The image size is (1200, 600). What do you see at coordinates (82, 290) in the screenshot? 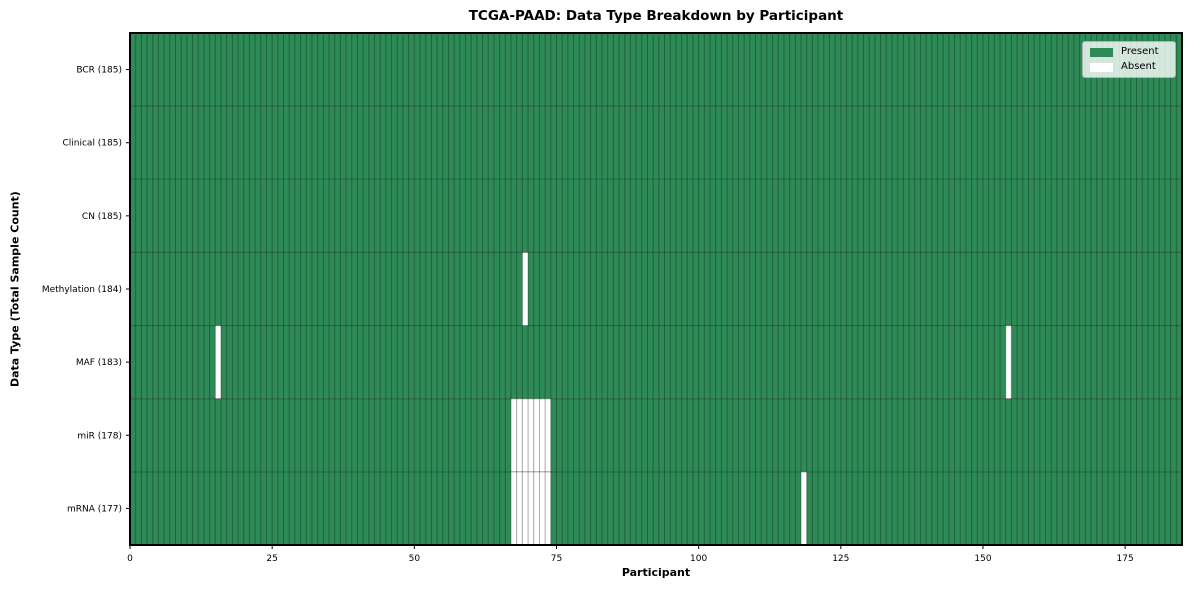
I see `y-tick-label-Methylation: Methylation (184)` at bounding box center [82, 290].